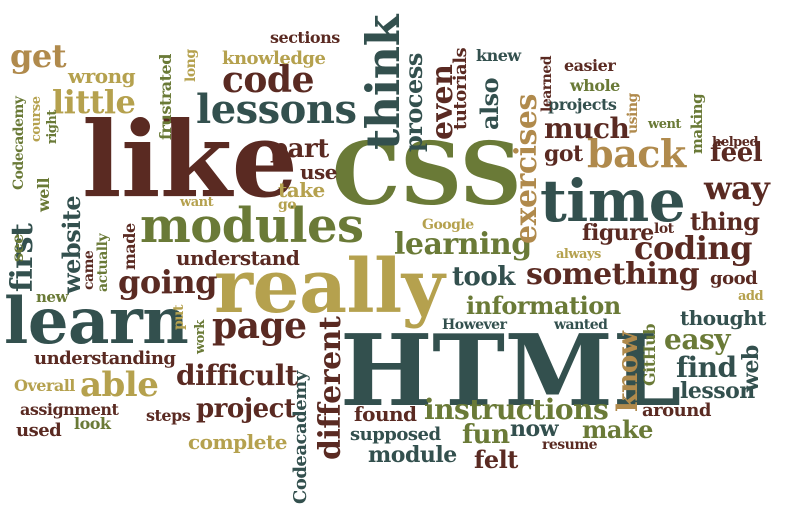 The height and width of the screenshot is (506, 792). Describe the element at coordinates (287, 205) in the screenshot. I see `word-go: go` at that location.